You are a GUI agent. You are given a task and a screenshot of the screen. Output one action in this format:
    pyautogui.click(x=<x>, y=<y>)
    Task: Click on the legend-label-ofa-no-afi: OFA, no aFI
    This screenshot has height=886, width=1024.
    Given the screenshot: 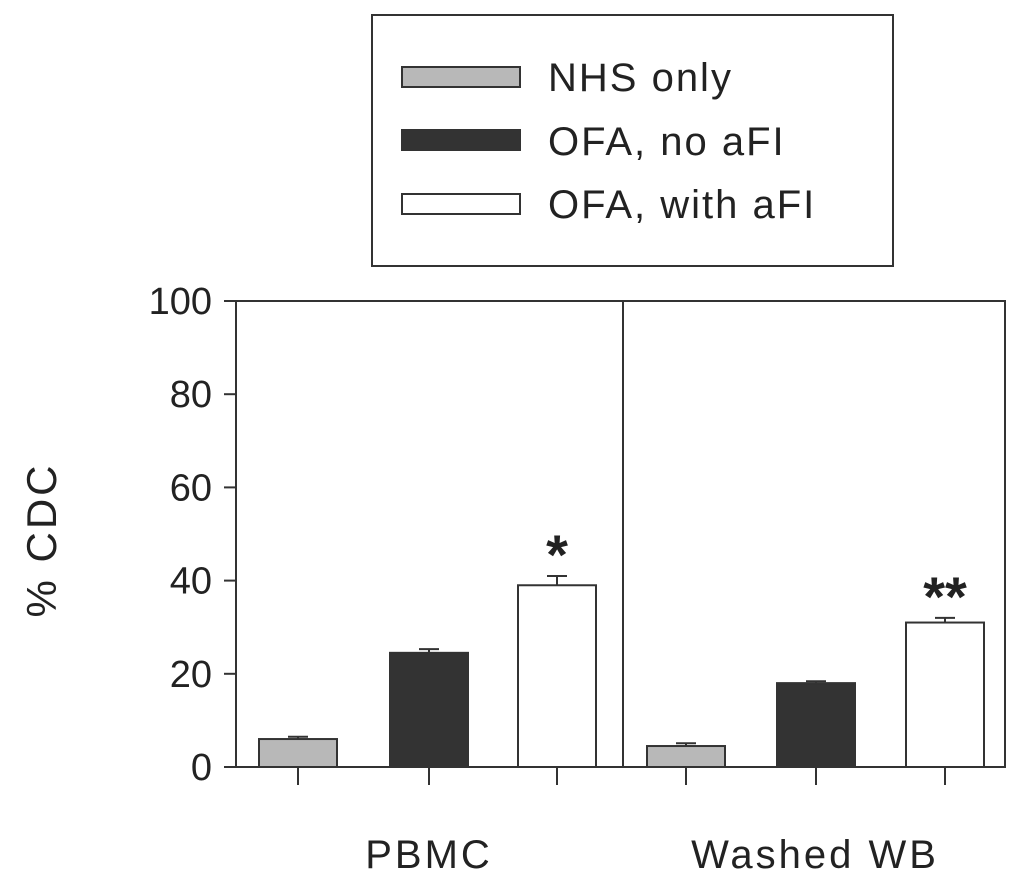 What is the action you would take?
    pyautogui.click(x=667, y=142)
    